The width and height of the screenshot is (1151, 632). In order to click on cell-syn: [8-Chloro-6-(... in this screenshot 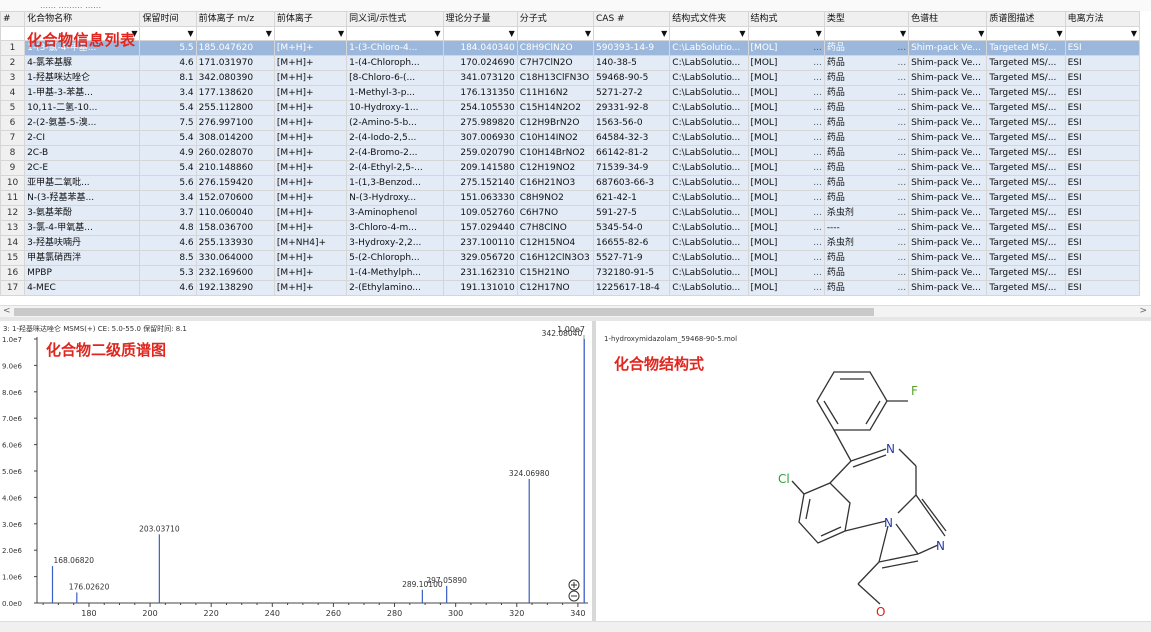, I will do `click(395, 78)`.